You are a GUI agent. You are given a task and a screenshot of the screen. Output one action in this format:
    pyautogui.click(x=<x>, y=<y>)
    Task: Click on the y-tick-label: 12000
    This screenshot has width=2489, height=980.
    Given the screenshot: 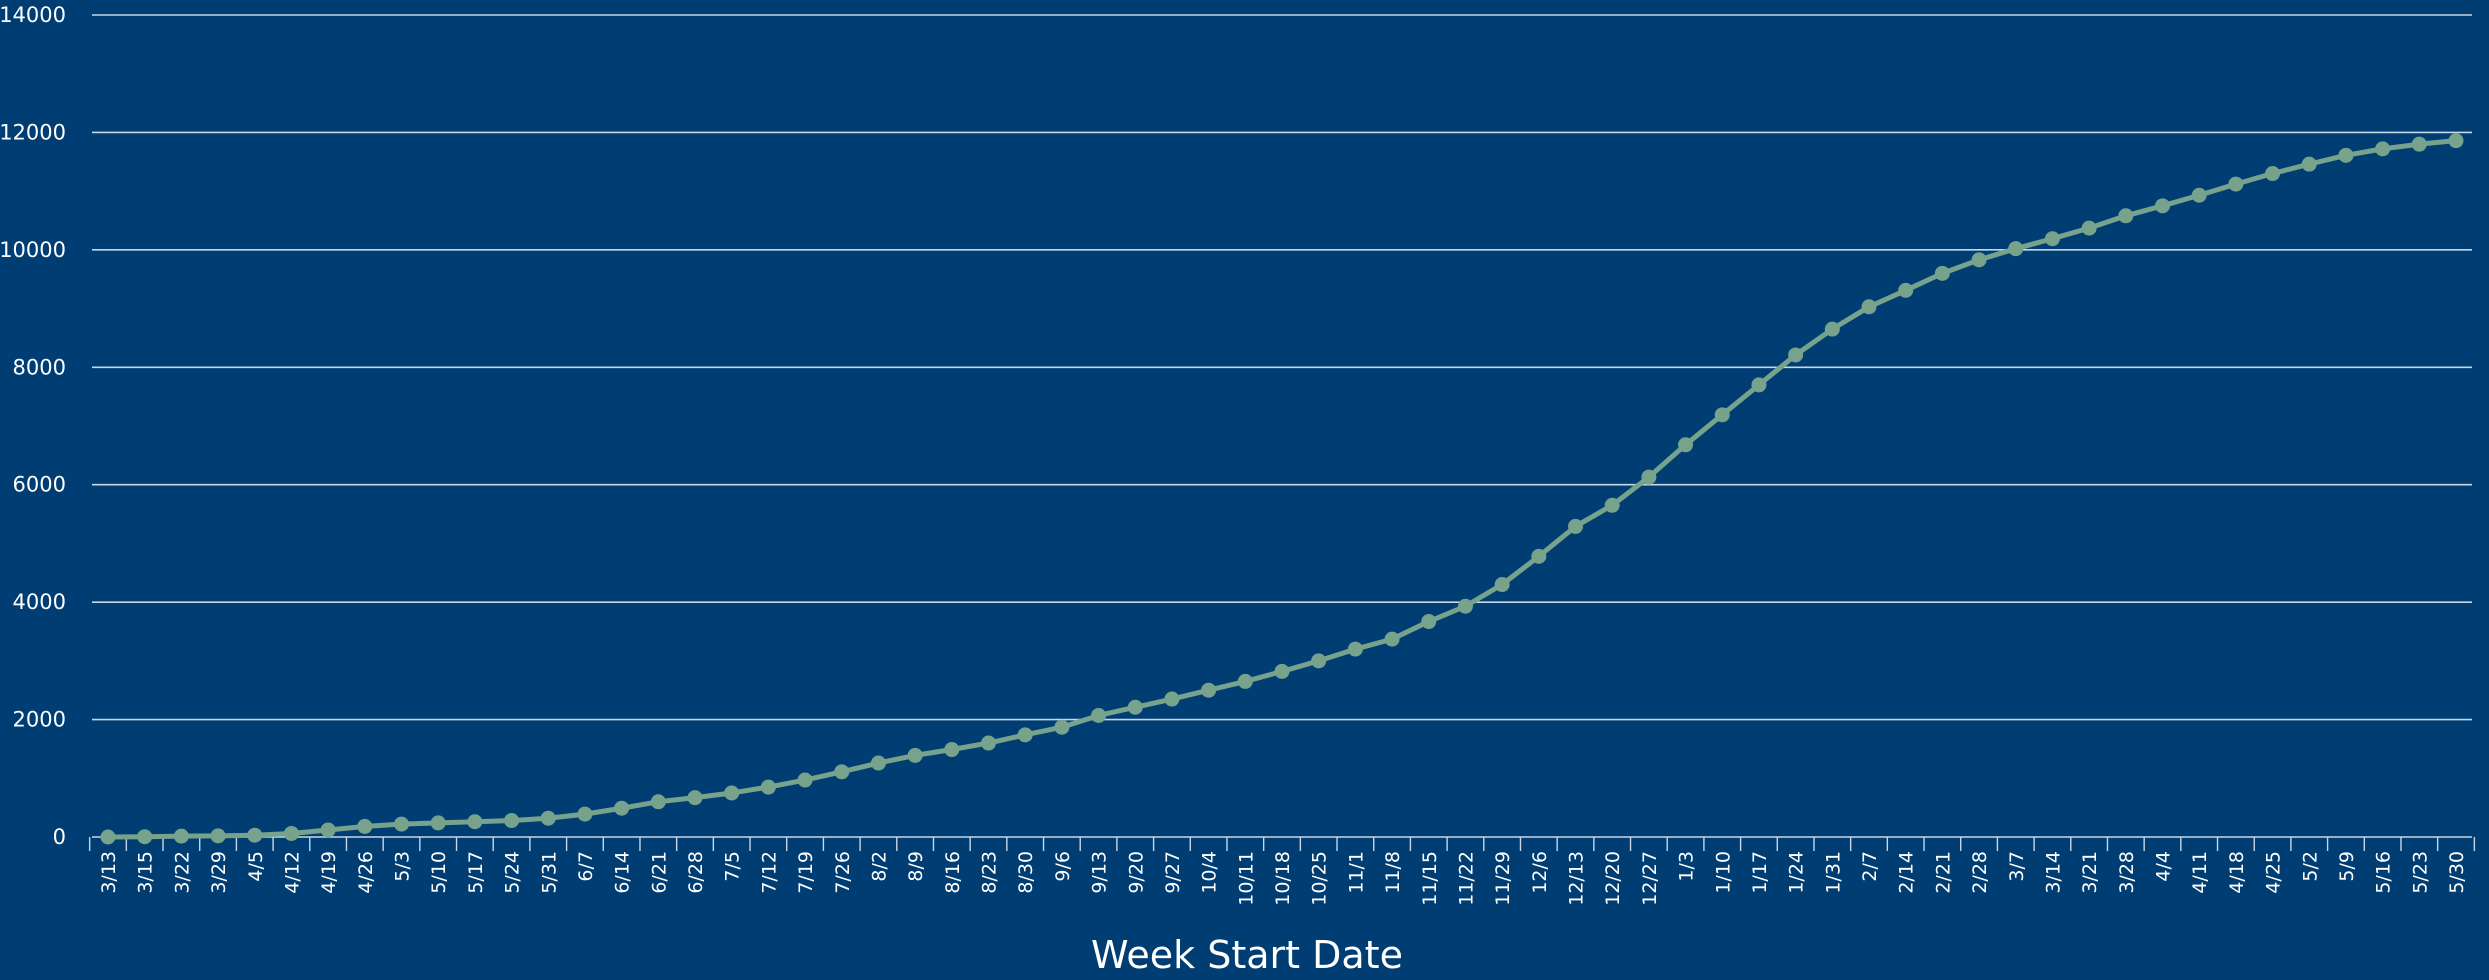 What is the action you would take?
    pyautogui.click(x=33, y=132)
    